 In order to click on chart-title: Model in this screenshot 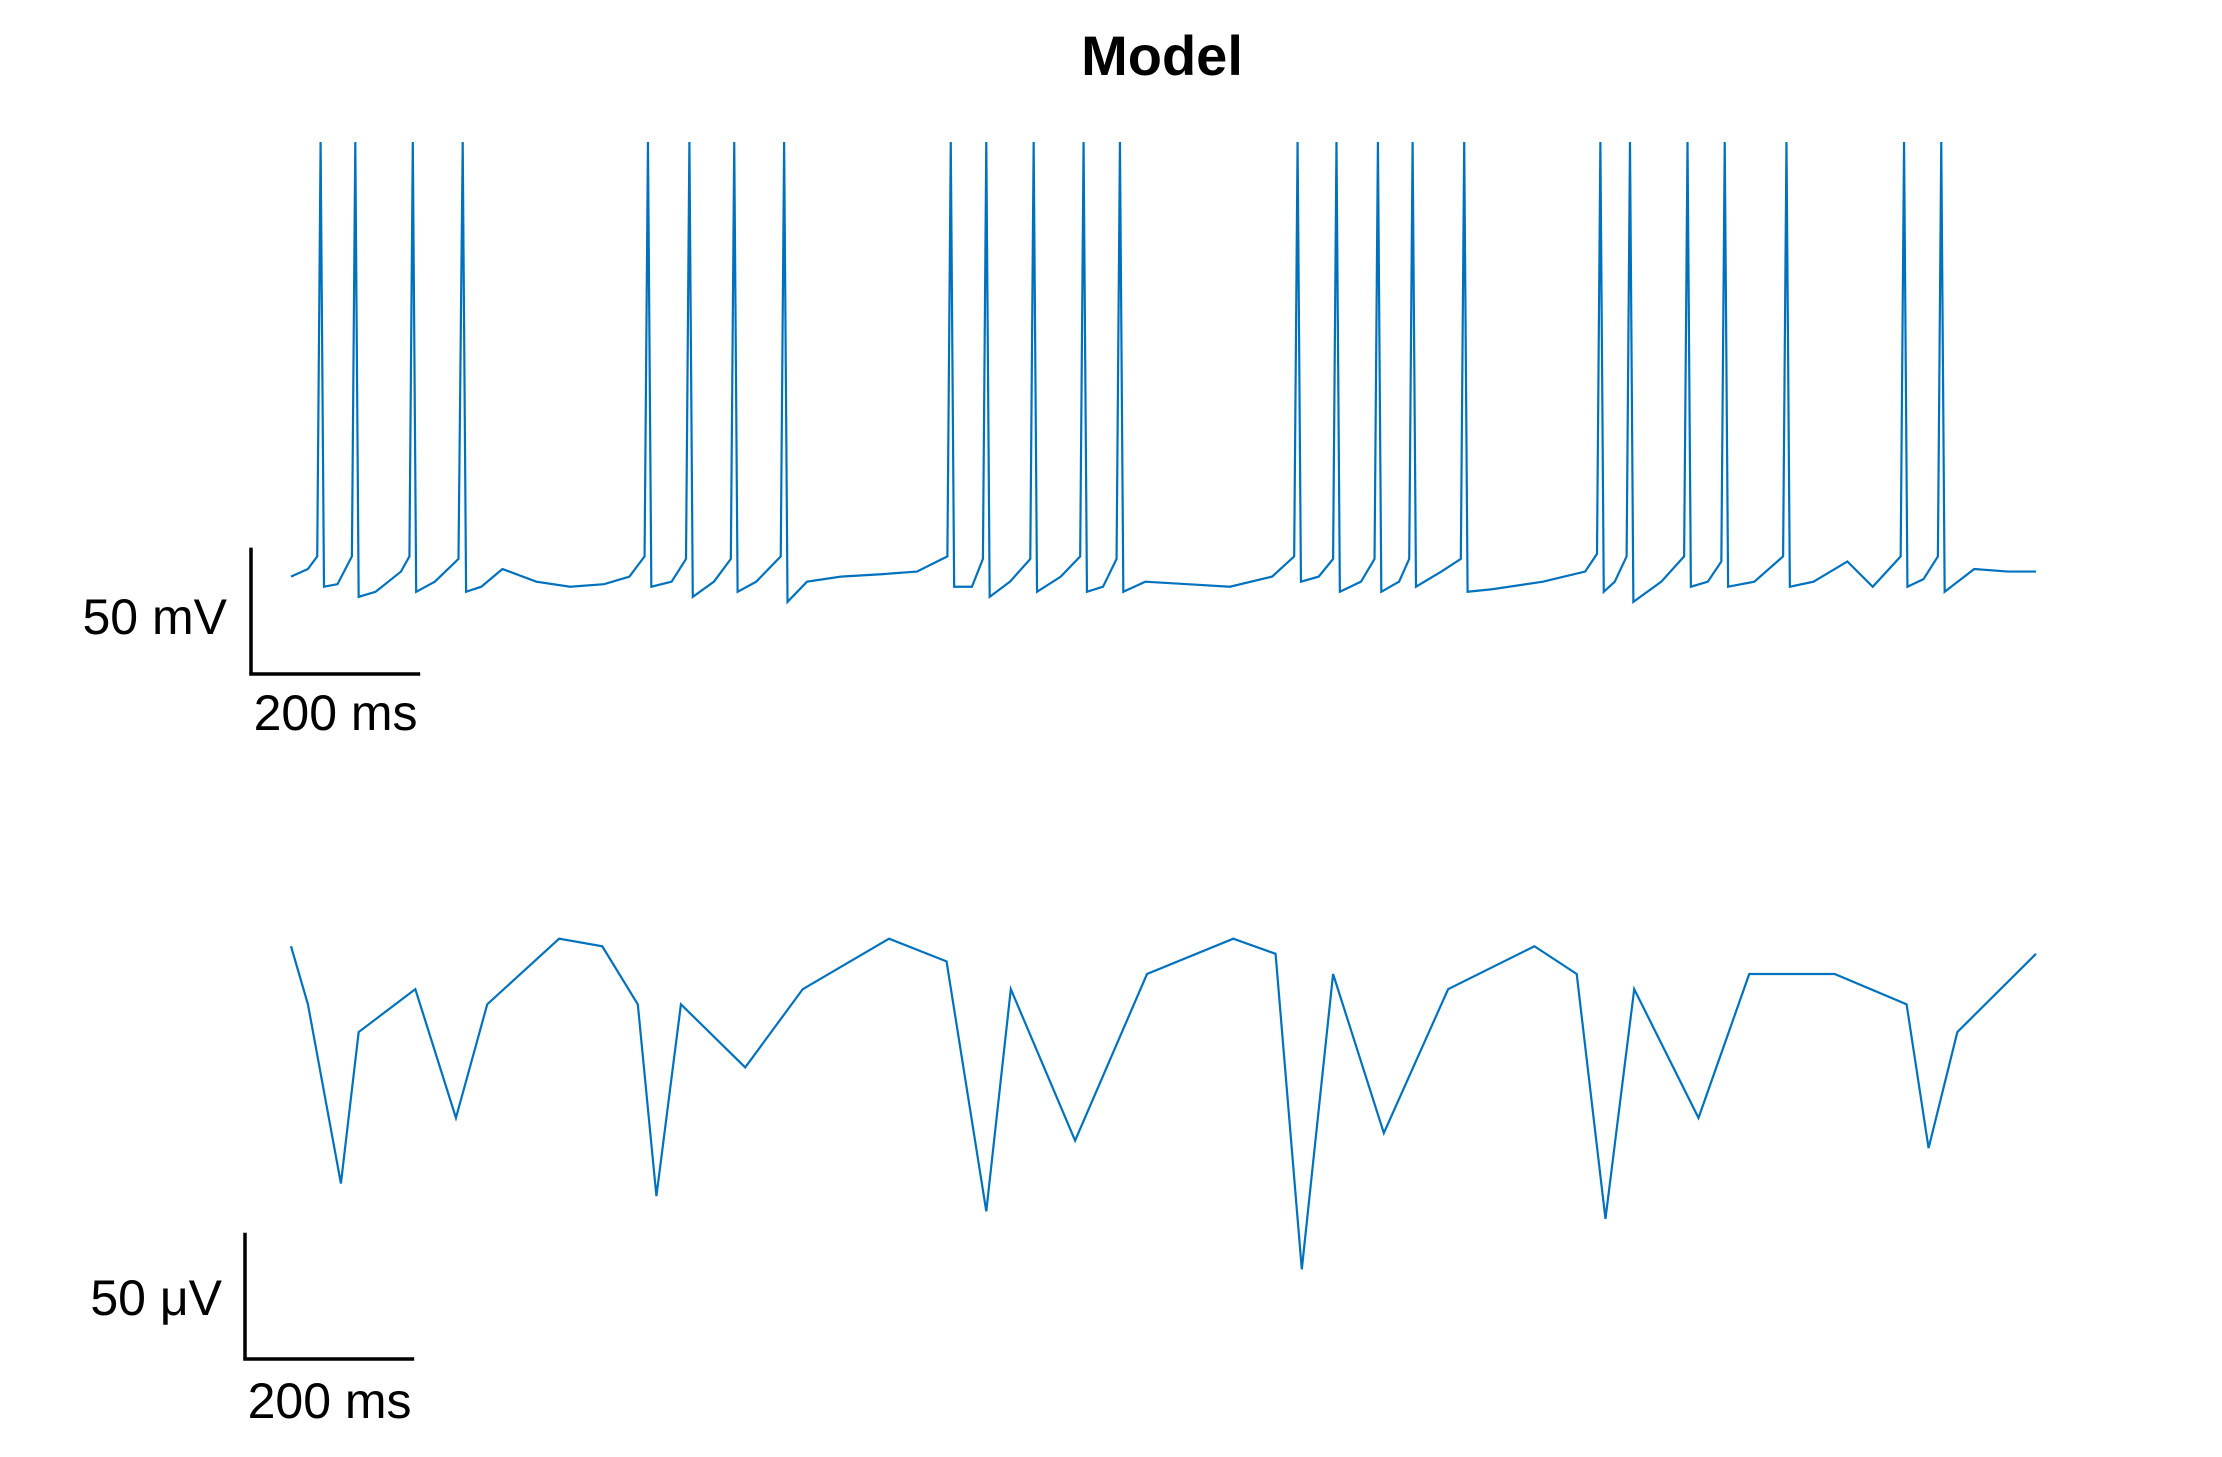, I will do `click(1162, 55)`.